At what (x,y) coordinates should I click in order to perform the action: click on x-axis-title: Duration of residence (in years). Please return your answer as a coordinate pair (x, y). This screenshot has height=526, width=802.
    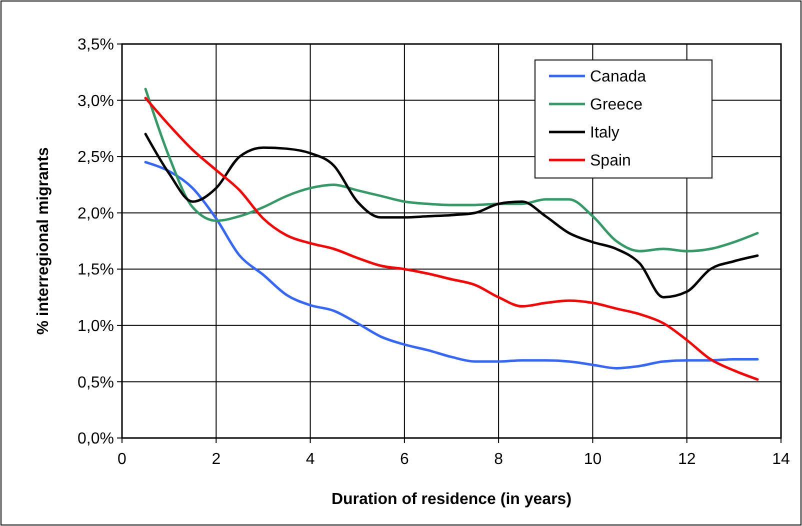
    Looking at the image, I should click on (451, 499).